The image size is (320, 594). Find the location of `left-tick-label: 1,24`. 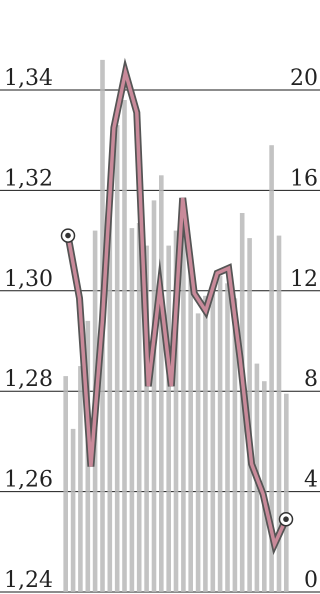

left-tick-label: 1,24 is located at coordinates (28, 580).